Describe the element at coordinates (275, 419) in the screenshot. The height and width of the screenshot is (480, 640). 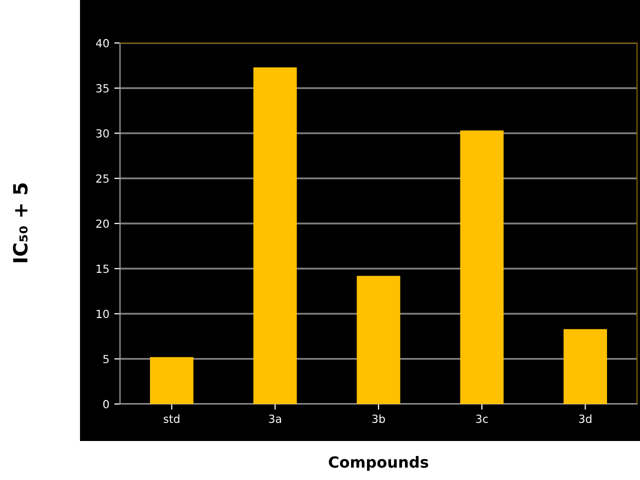
I see `x-tick-label: 3a` at that location.